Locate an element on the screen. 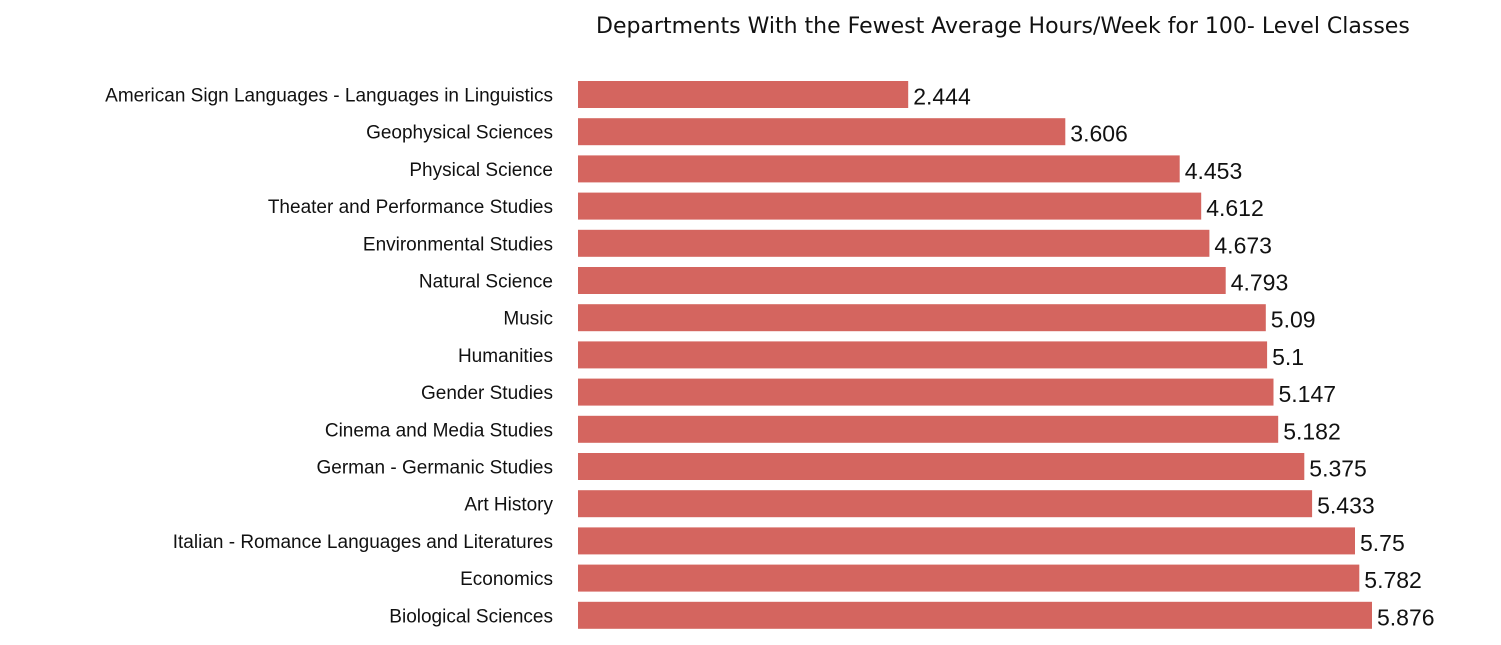 The image size is (1501, 645). data-label: 4.793 is located at coordinates (1260, 283).